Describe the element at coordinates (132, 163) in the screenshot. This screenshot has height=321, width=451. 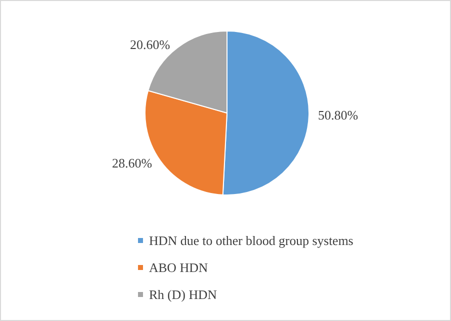
I see `data-label: 28.60%` at that location.